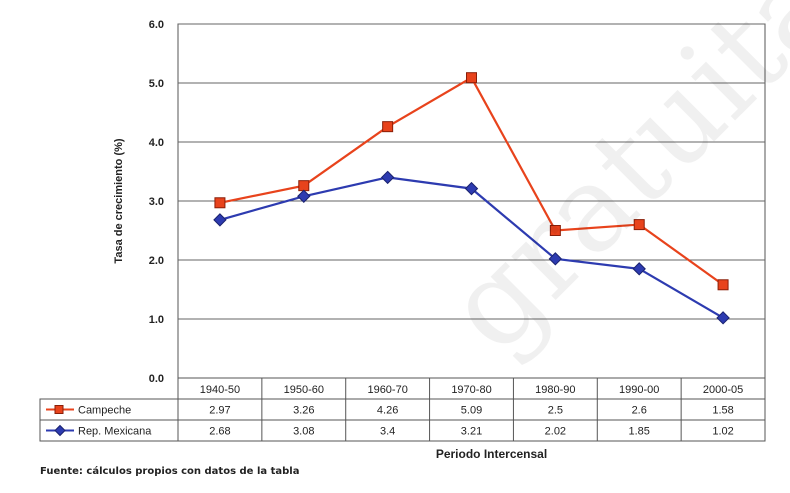  Describe the element at coordinates (304, 390) in the screenshot. I see `x-tick-label: 1950-60` at that location.